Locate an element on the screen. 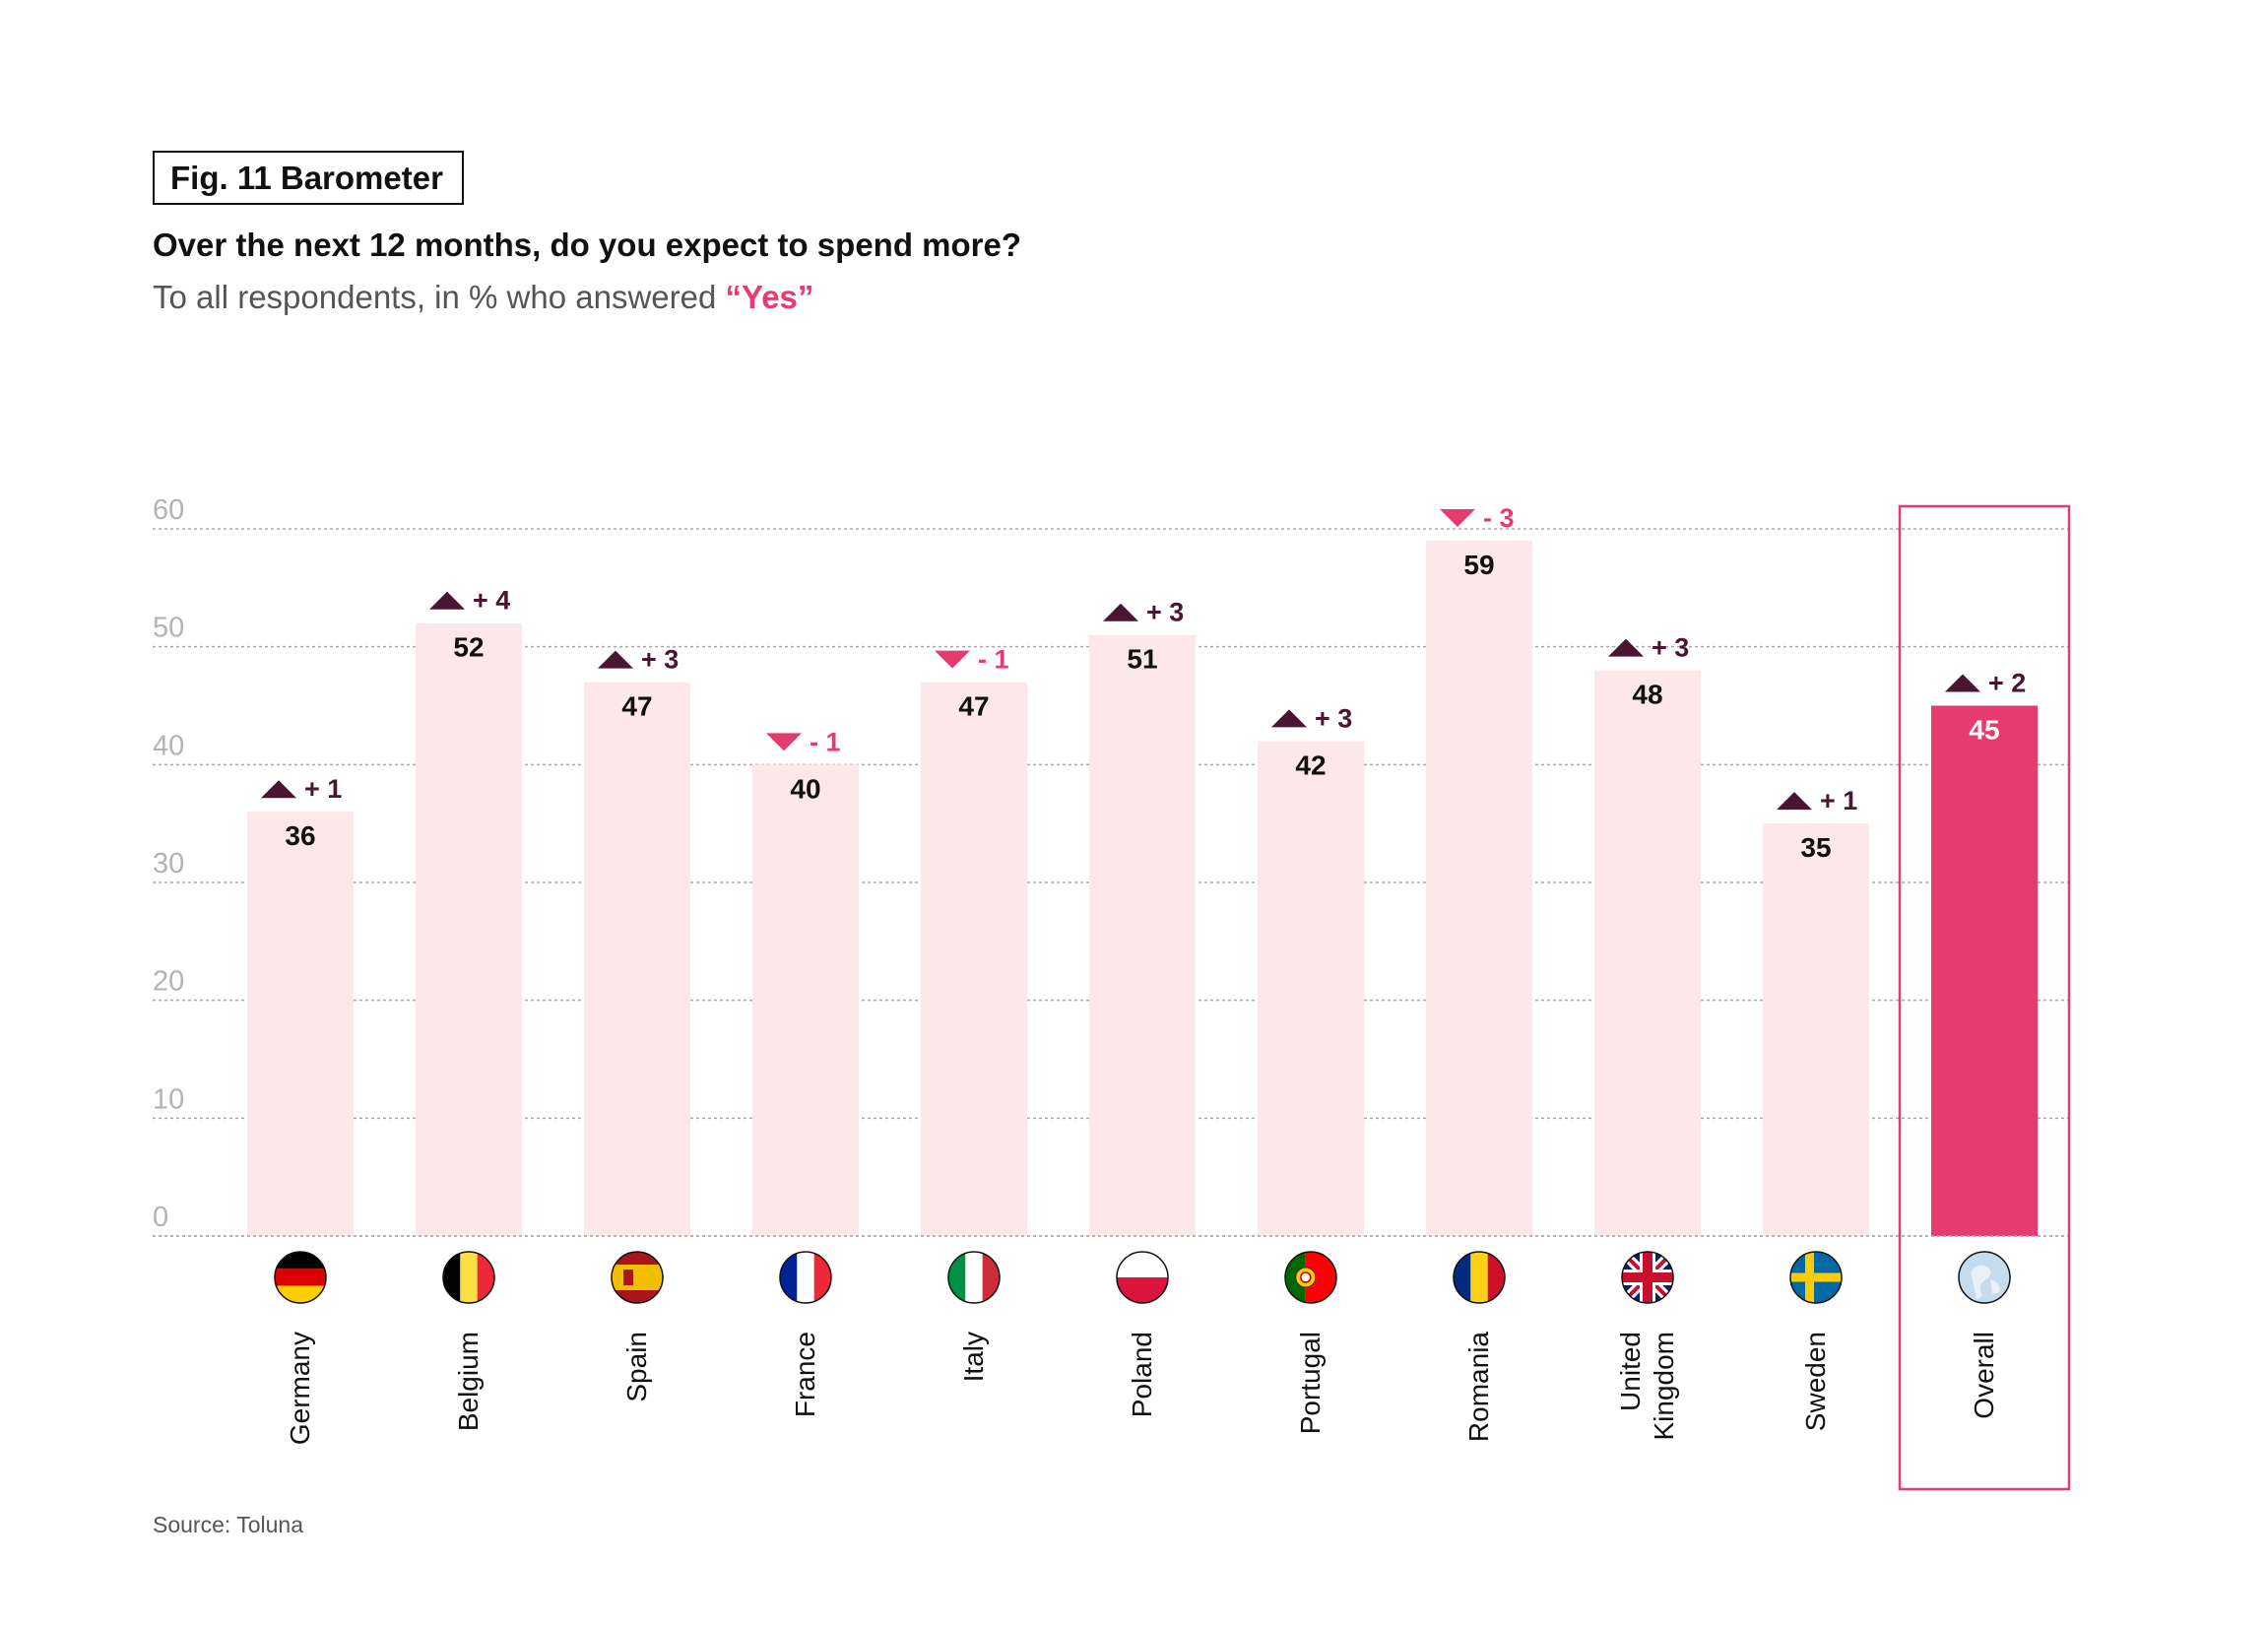 The image size is (2268, 1629). germany-flag-icon is located at coordinates (300, 1278).